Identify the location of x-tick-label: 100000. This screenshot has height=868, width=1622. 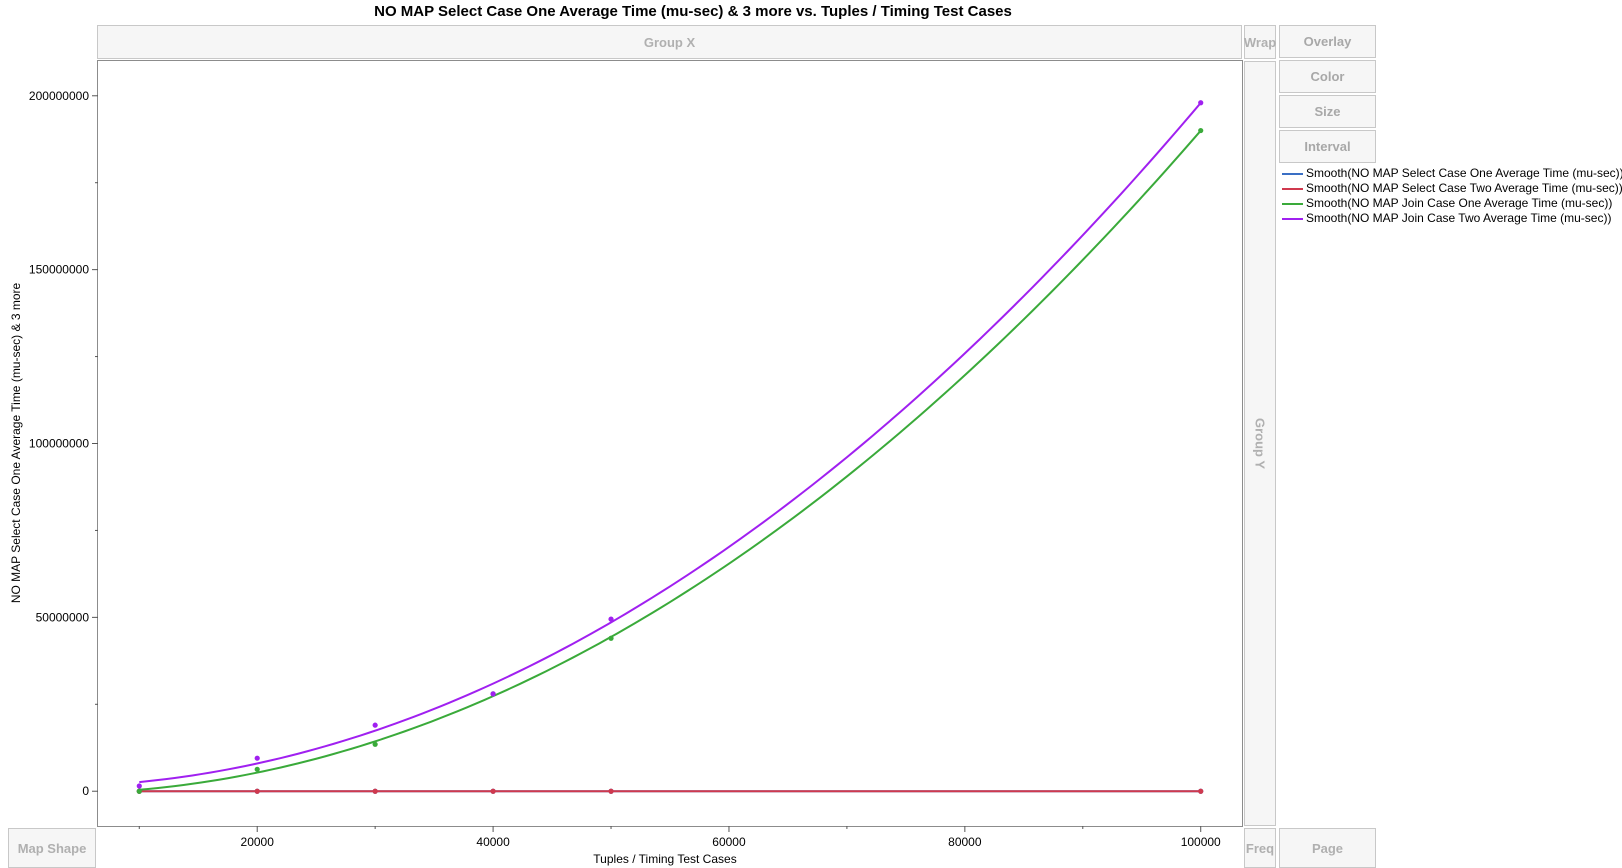
(1201, 842).